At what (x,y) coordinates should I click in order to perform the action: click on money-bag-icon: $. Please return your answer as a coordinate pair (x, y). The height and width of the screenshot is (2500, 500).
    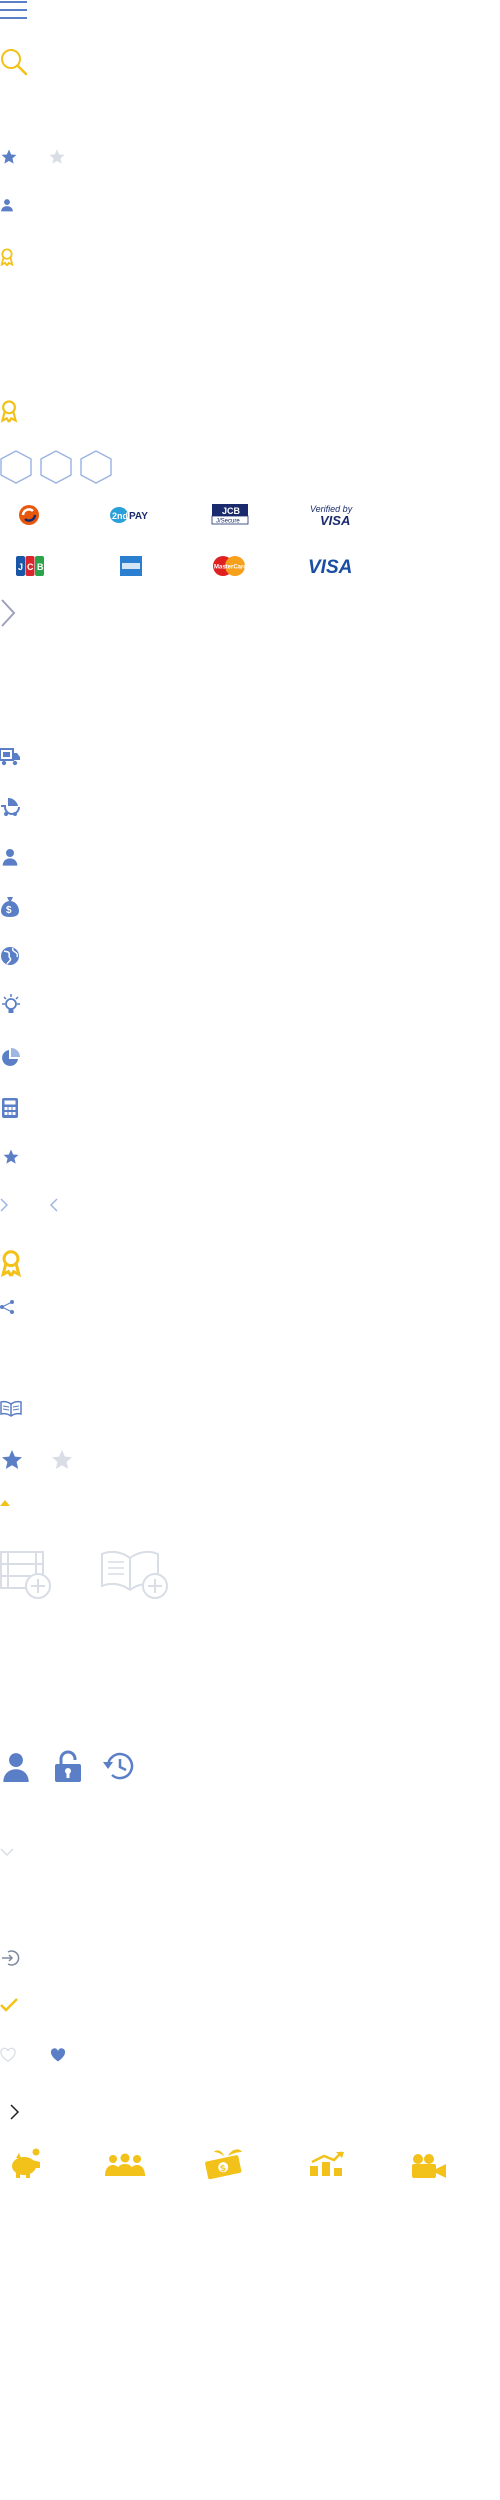
    Looking at the image, I should click on (10, 907).